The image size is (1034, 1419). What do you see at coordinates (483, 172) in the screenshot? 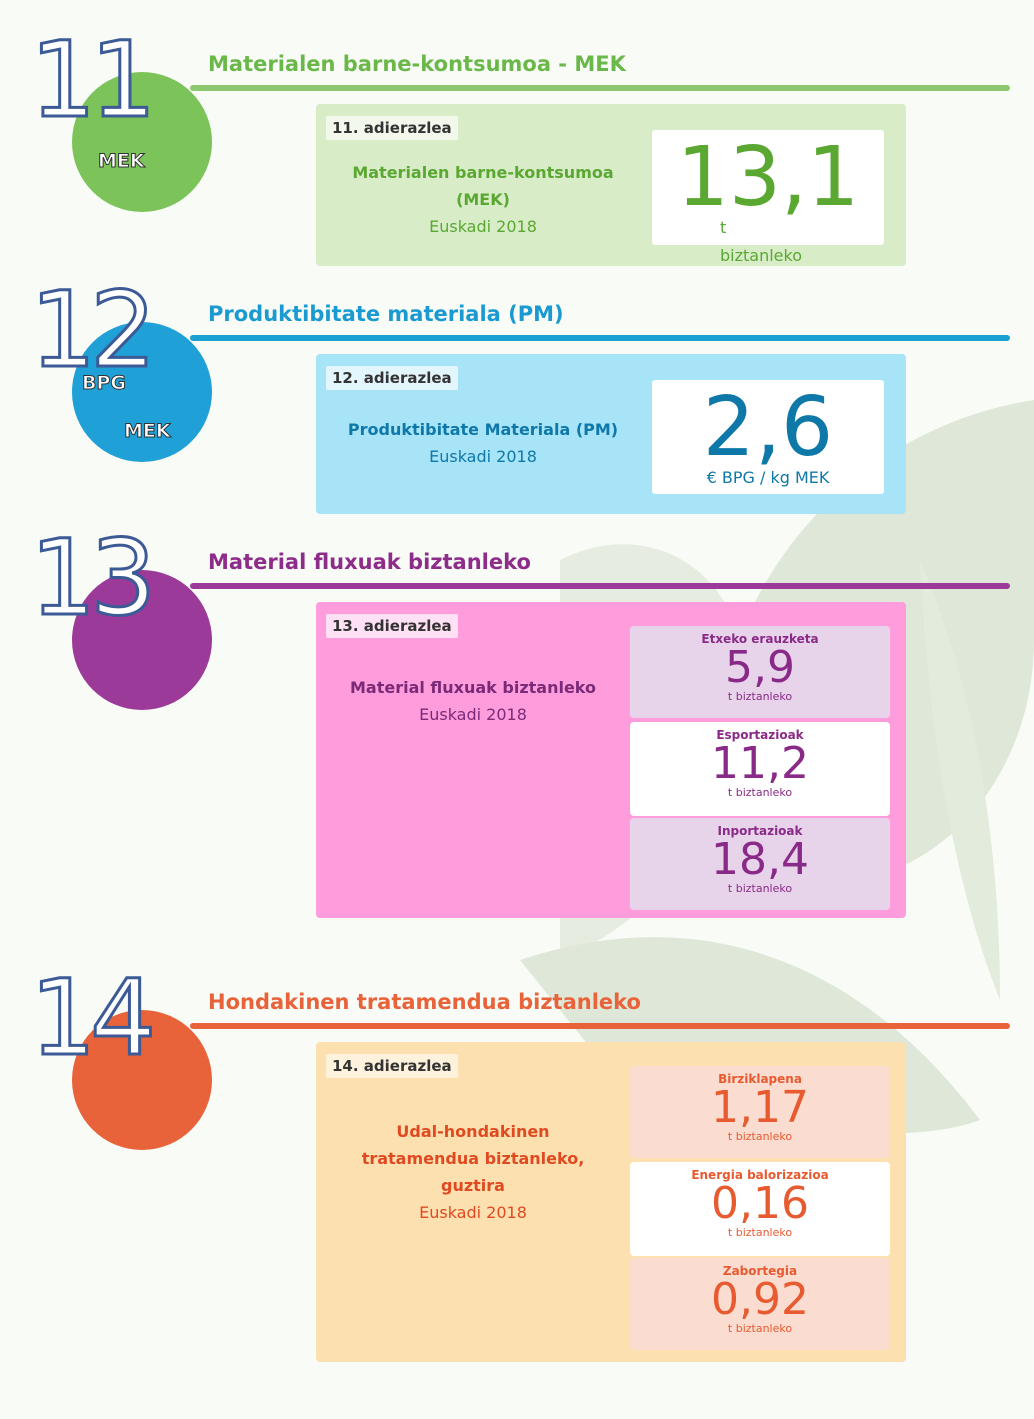
I see `description-line: Materialen barne-kontsumoa` at bounding box center [483, 172].